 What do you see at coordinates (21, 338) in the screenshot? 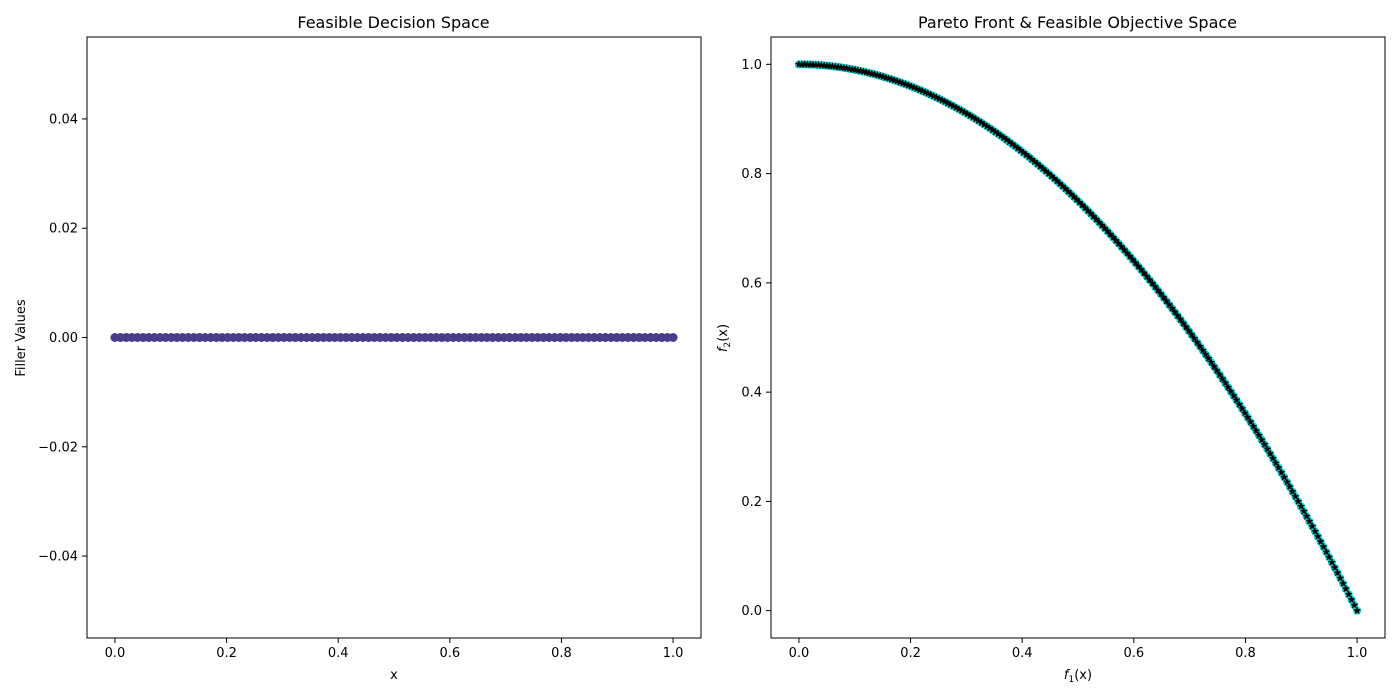
I see `decision-space-y-label: Filler Values` at bounding box center [21, 338].